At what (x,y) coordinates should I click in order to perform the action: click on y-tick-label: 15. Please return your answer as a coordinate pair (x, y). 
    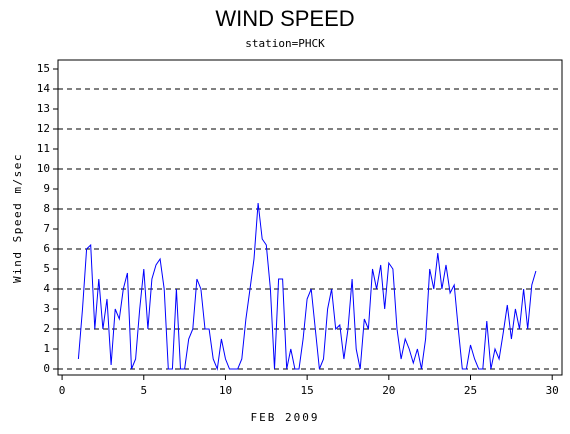
    Looking at the image, I should click on (43, 68).